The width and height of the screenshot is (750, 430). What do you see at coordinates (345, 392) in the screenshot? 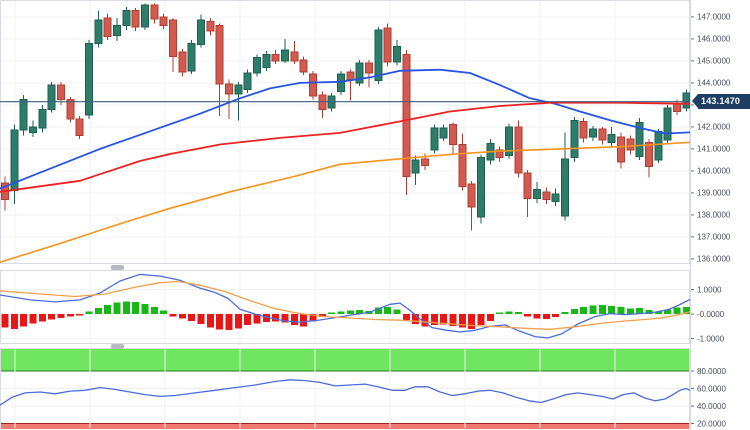
I see `oscillator-line` at bounding box center [345, 392].